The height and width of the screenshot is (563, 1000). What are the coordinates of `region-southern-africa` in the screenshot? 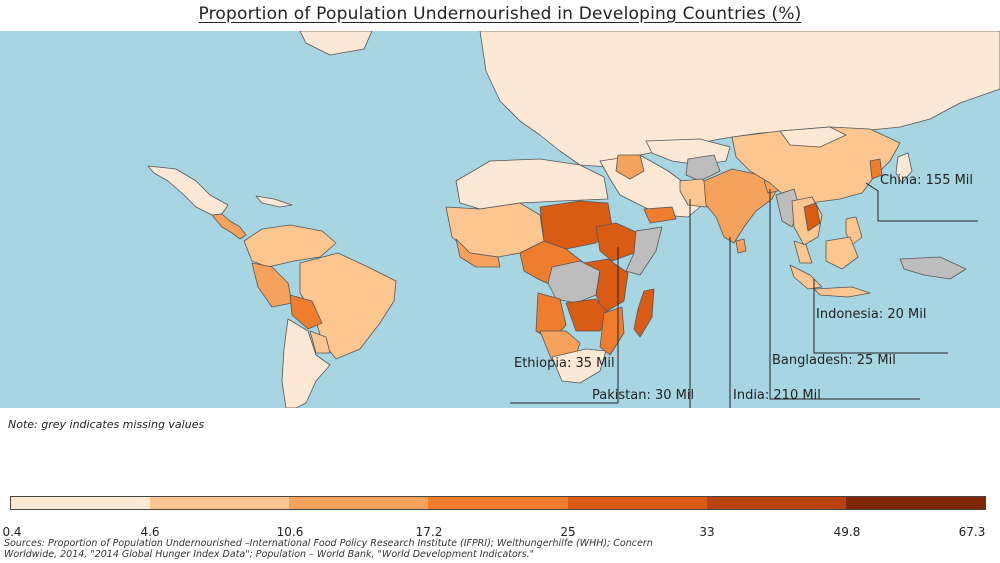 It's located at (579, 366).